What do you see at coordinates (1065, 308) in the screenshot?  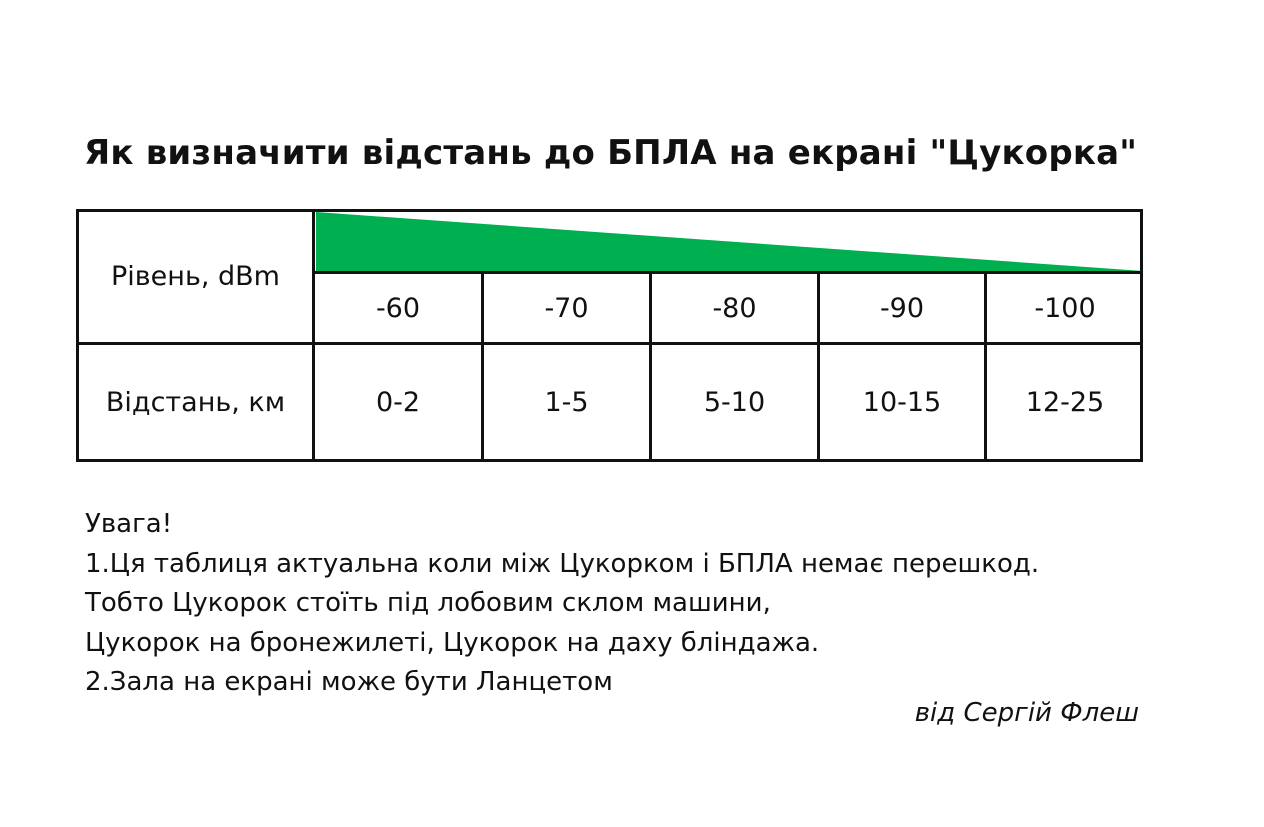 I see `level-value: -100` at bounding box center [1065, 308].